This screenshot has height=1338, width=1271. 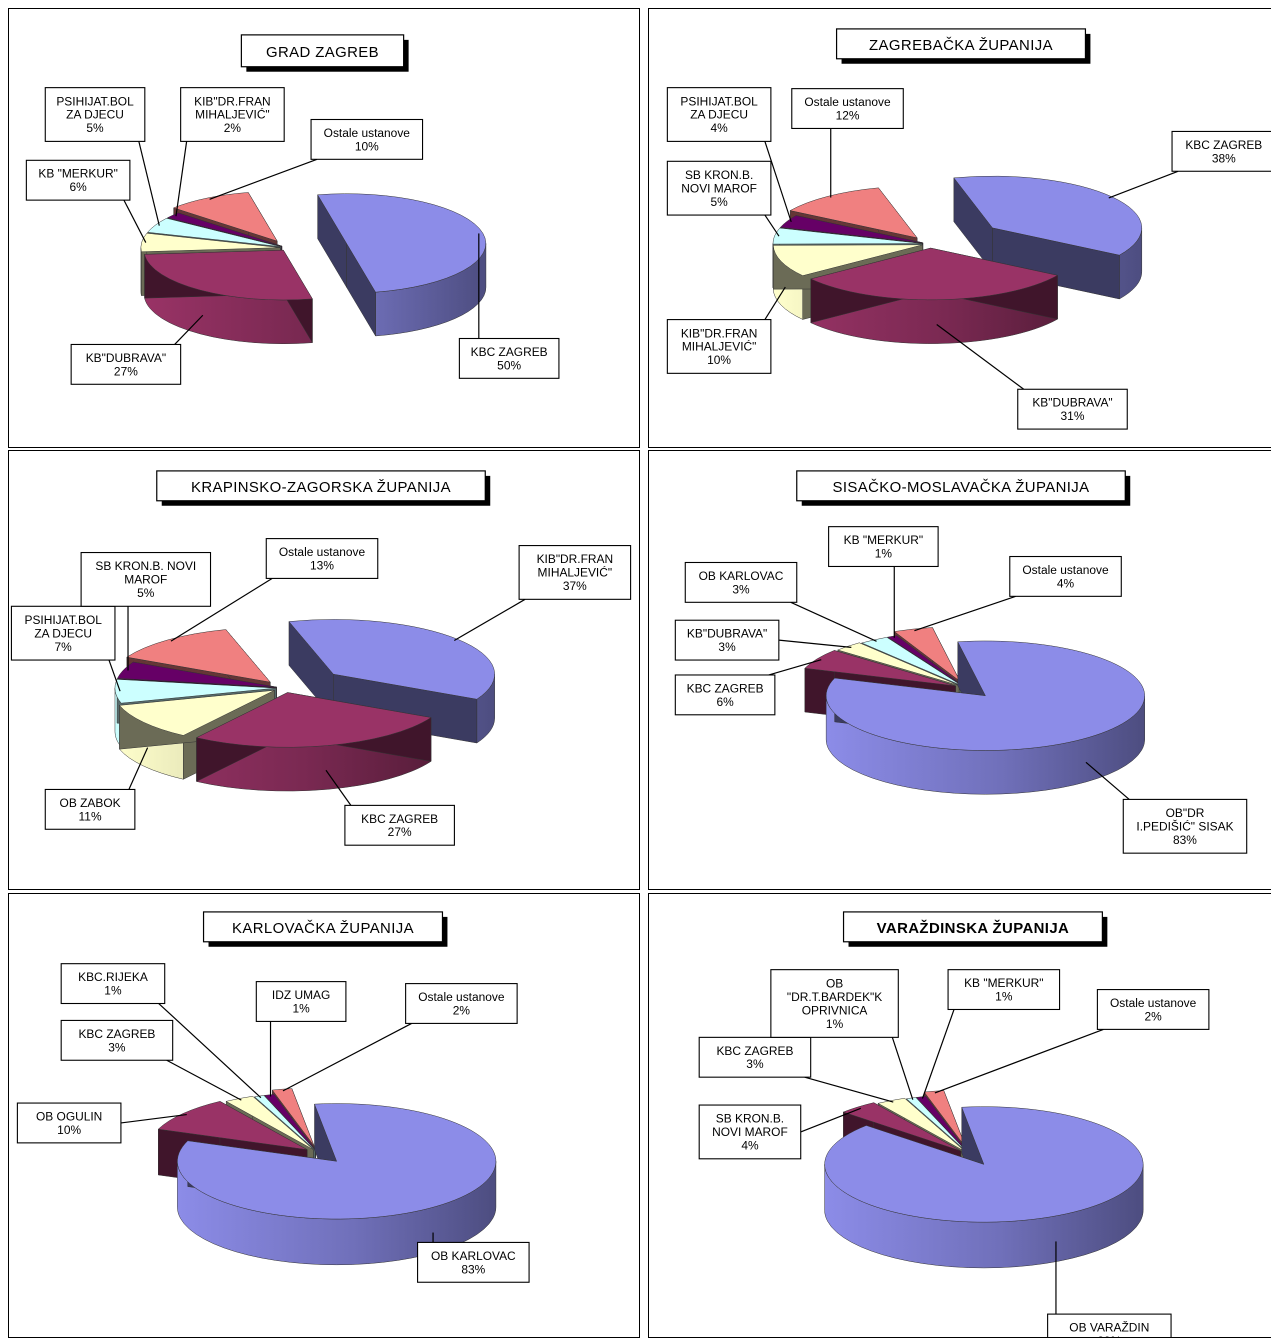 I want to click on data-label-percent: 38%, so click(x=1224, y=158).